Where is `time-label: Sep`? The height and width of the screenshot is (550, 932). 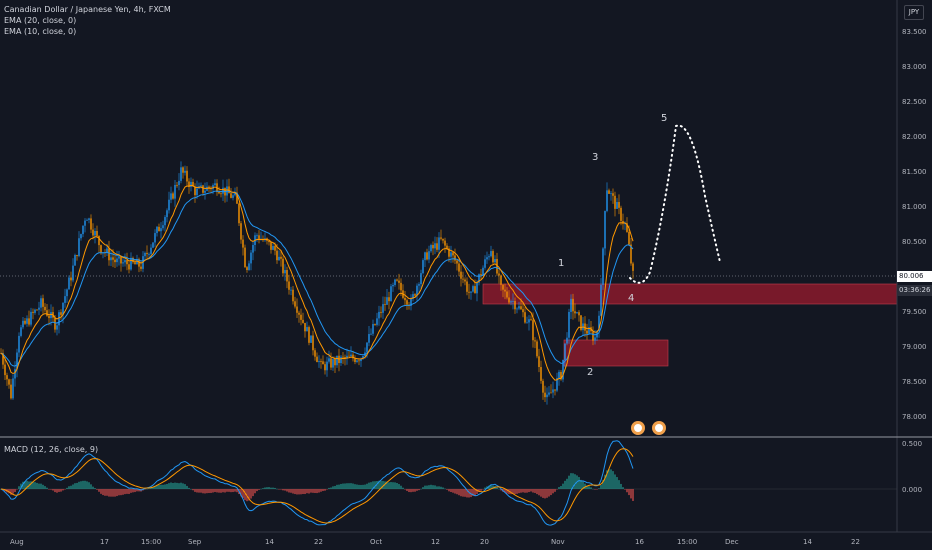 time-label: Sep is located at coordinates (195, 542).